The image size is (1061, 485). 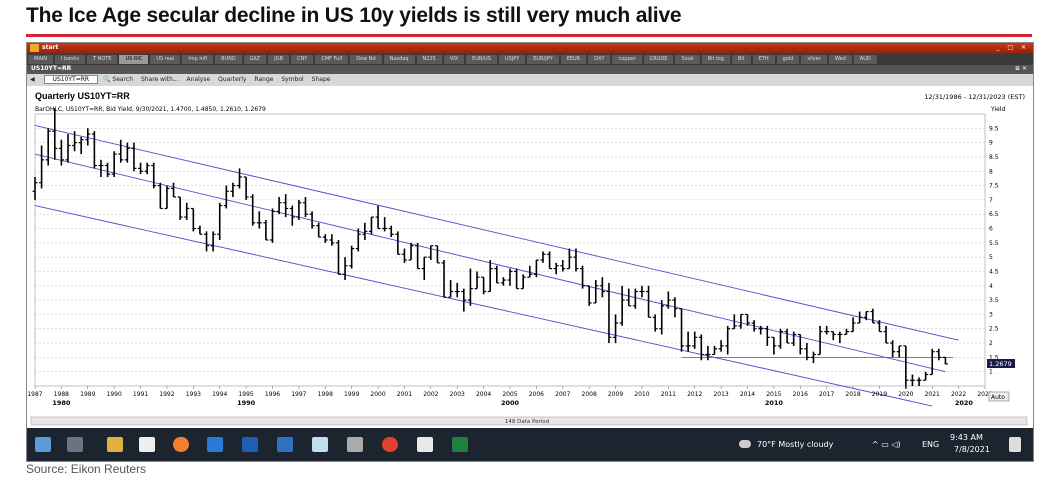 What do you see at coordinates (429, 59) in the screenshot?
I see `tab-13: N225` at bounding box center [429, 59].